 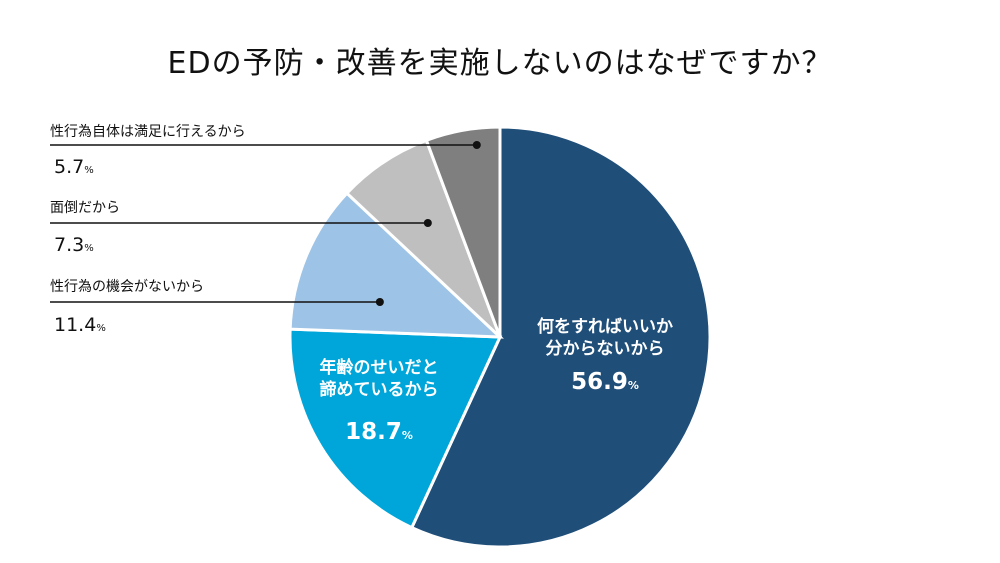 What do you see at coordinates (605, 338) in the screenshot?
I see `slice-label-0: 何をすればいいか 分からないから` at bounding box center [605, 338].